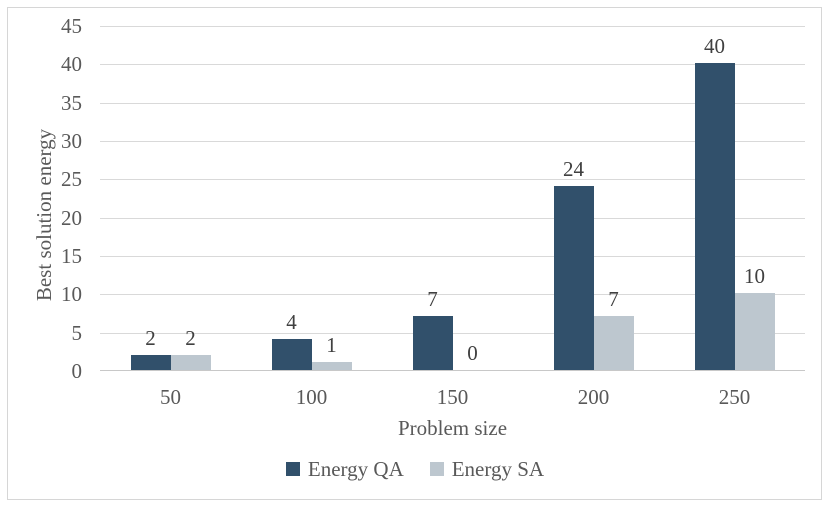 This screenshot has height=512, width=830. Describe the element at coordinates (436, 469) in the screenshot. I see `legend-swatch-energy-sa` at that location.